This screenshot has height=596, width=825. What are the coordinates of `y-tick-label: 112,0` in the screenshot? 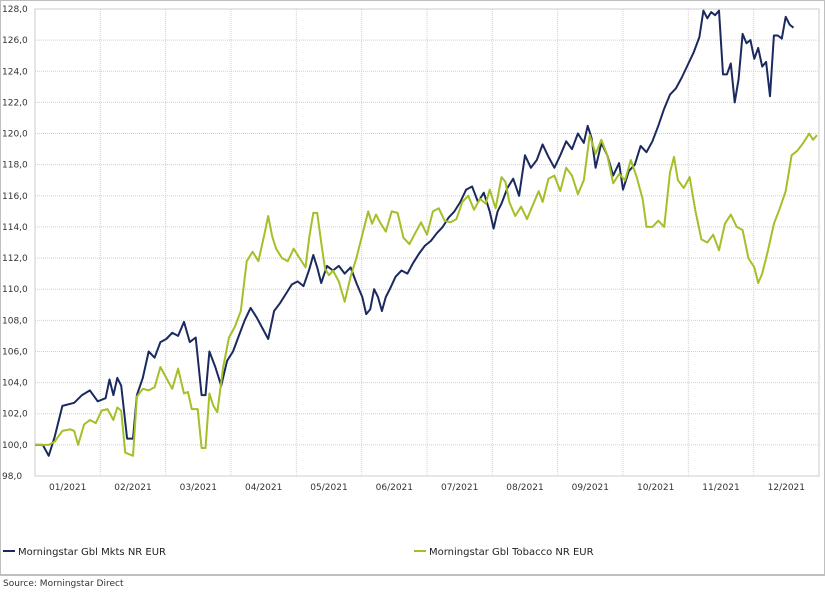 It's located at (15, 259).